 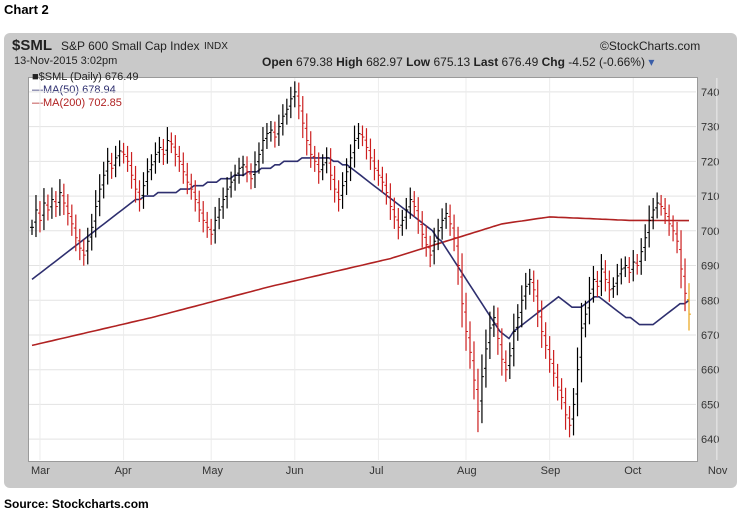 I want to click on chart-caption: Chart 2, so click(x=26, y=9).